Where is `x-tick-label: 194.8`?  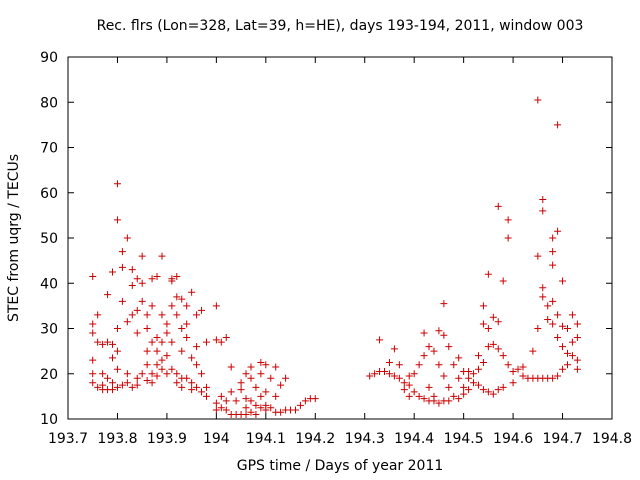 x-tick-label: 194.8 is located at coordinates (612, 439).